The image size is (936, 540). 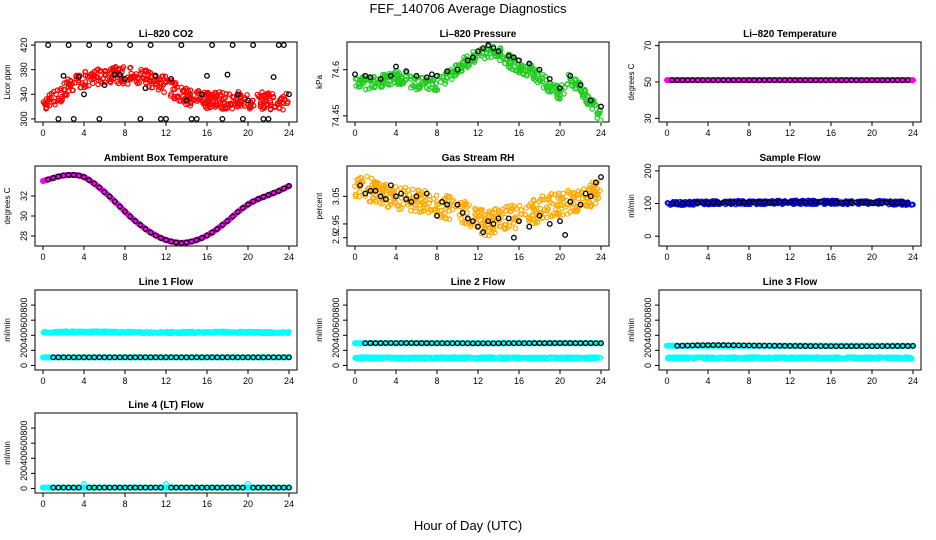 What do you see at coordinates (395, 257) in the screenshot?
I see `x-tick-label: 4` at bounding box center [395, 257].